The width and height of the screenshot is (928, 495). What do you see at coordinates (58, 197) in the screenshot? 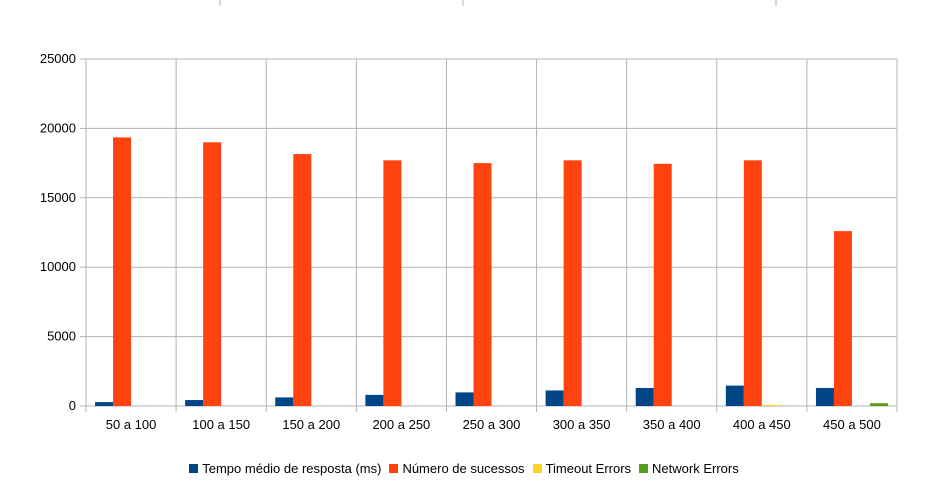
I see `y-tick-label: 15000` at bounding box center [58, 197].